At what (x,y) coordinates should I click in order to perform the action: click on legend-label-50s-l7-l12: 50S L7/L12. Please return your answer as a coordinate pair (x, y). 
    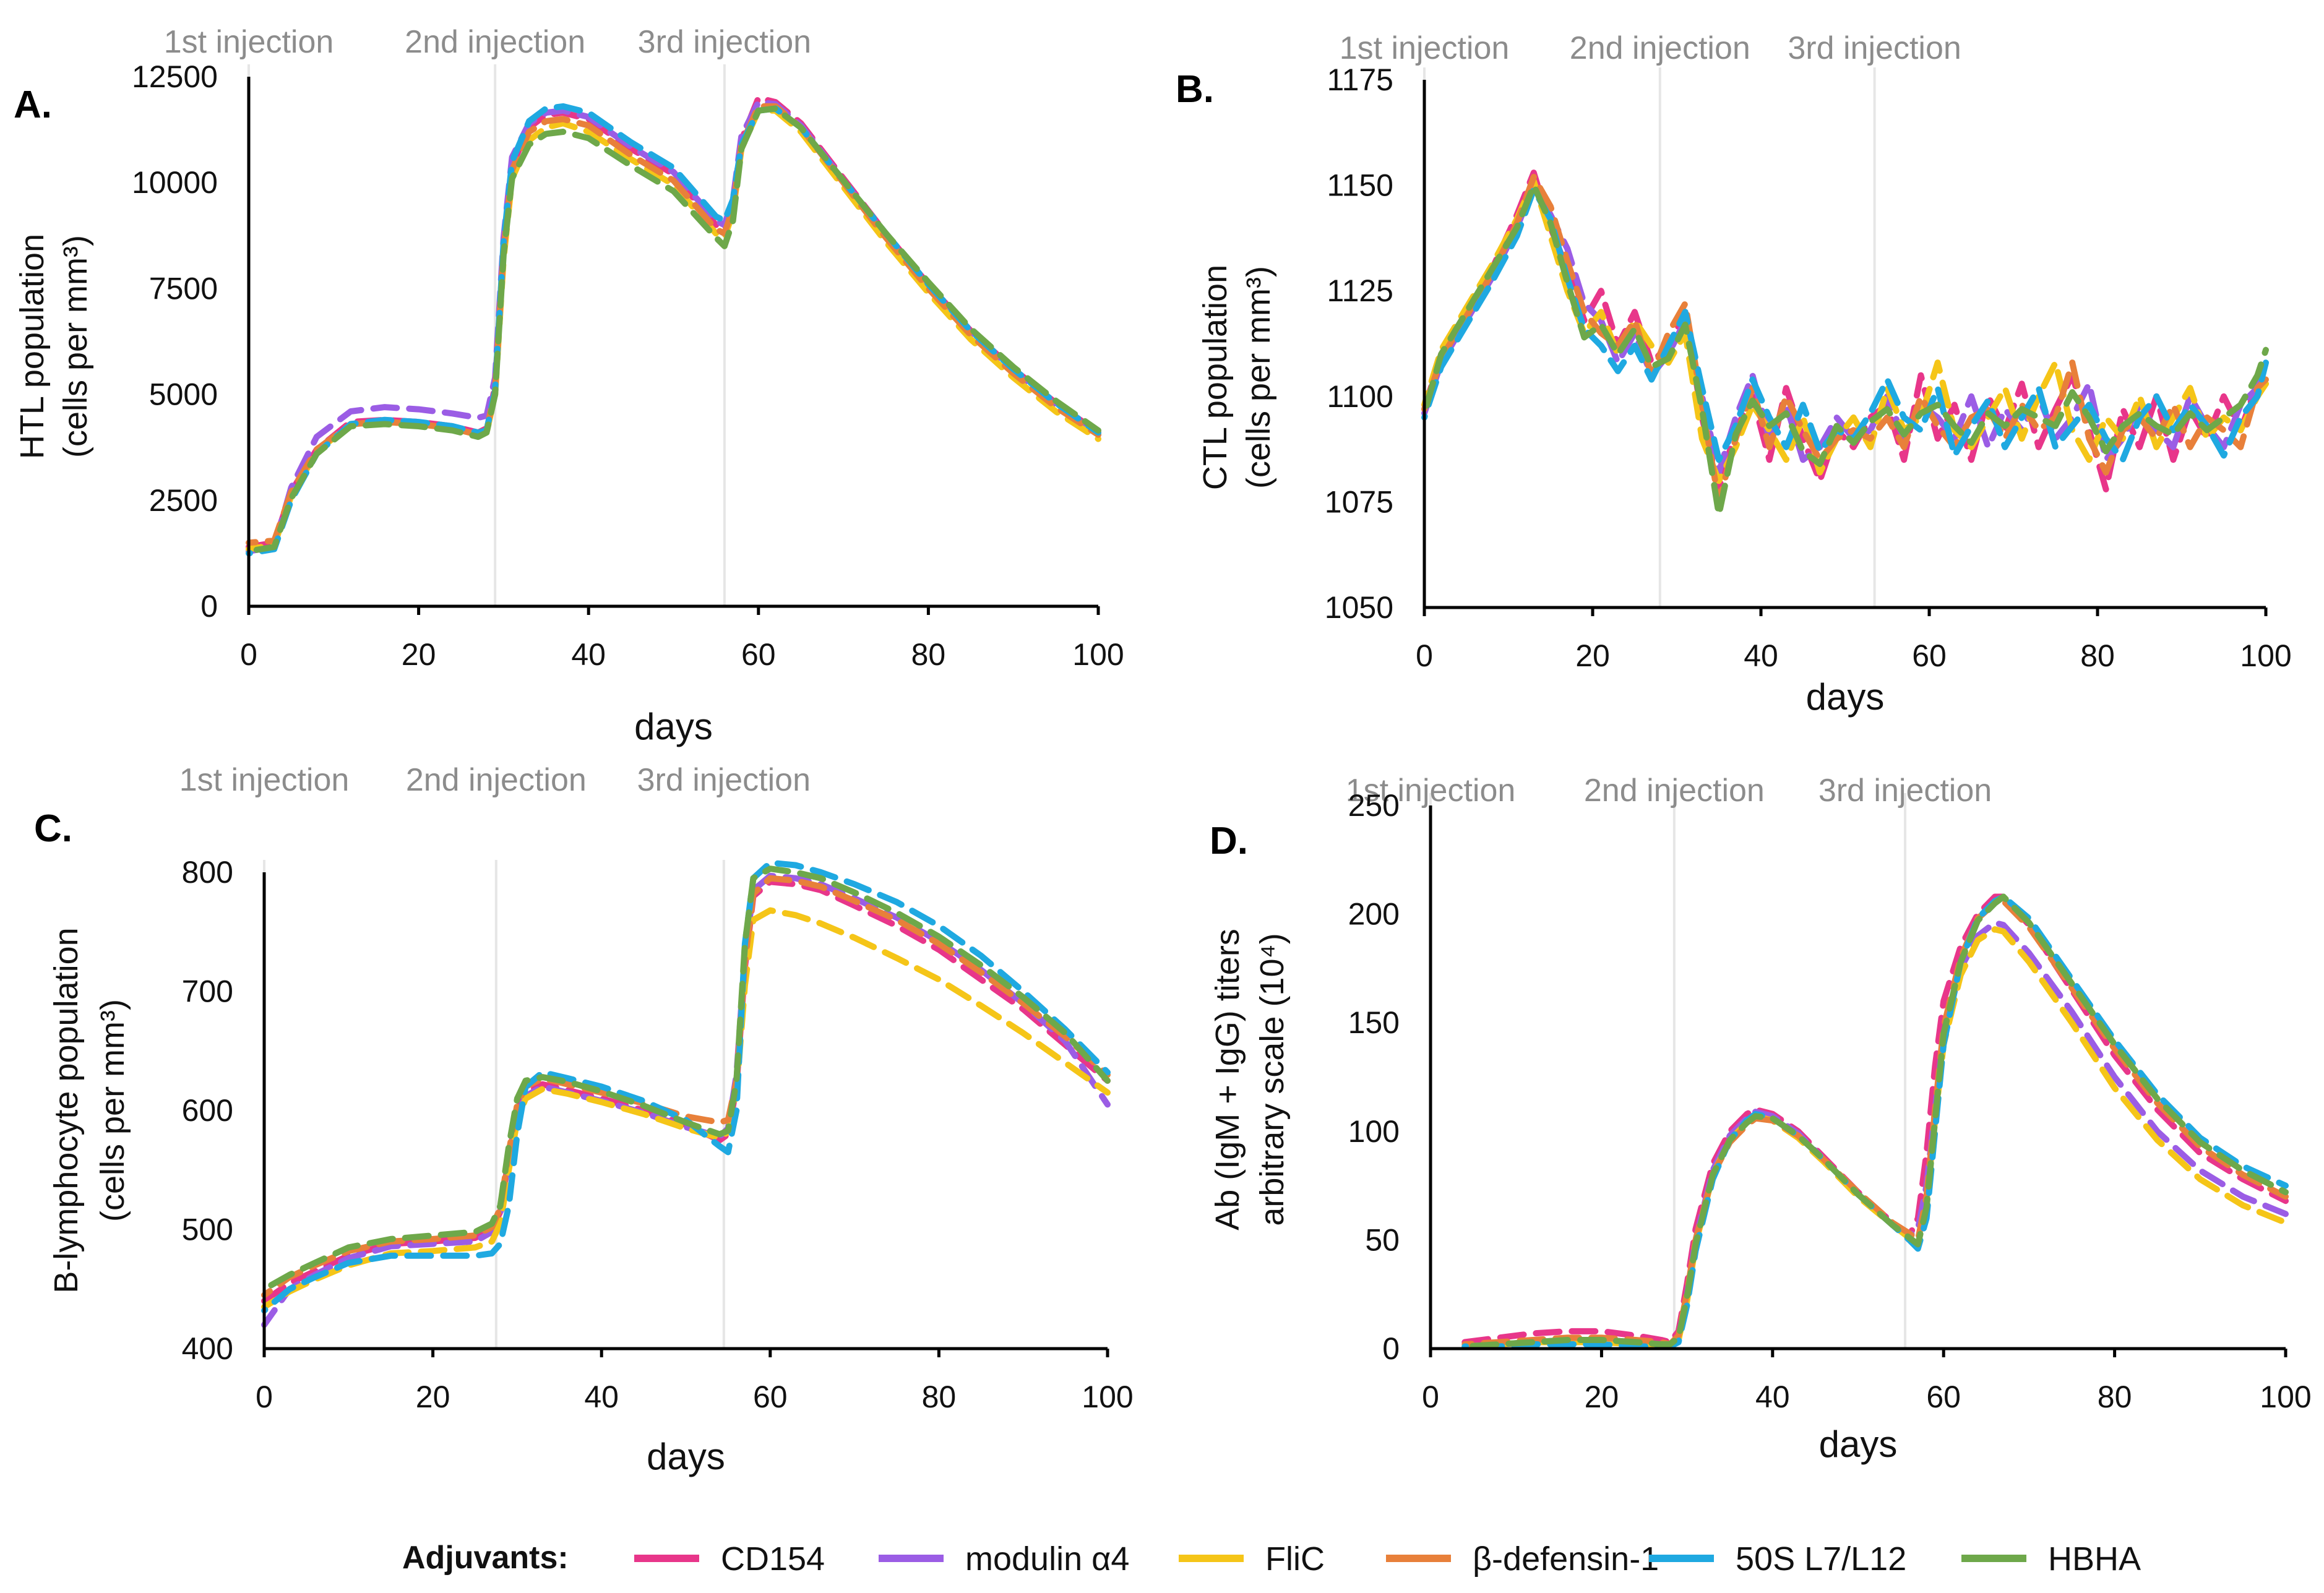
    Looking at the image, I should click on (1821, 1559).